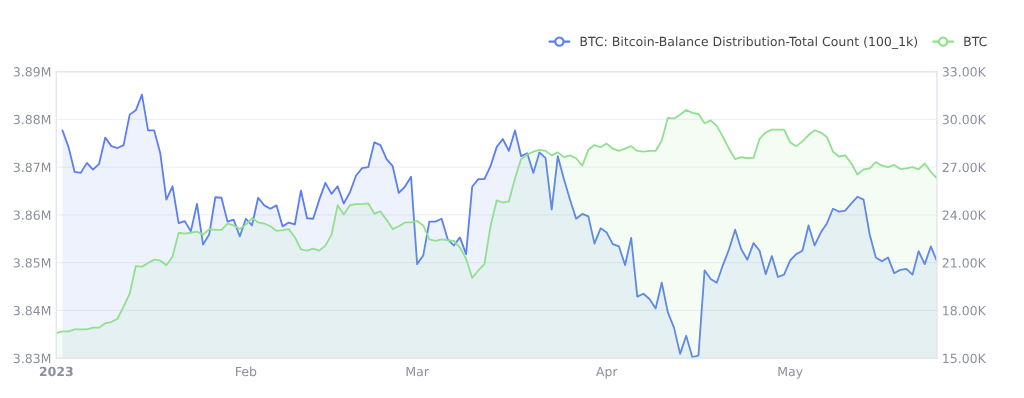 This screenshot has width=1024, height=398. I want to click on y-tick-label: 3.83M, so click(32, 358).